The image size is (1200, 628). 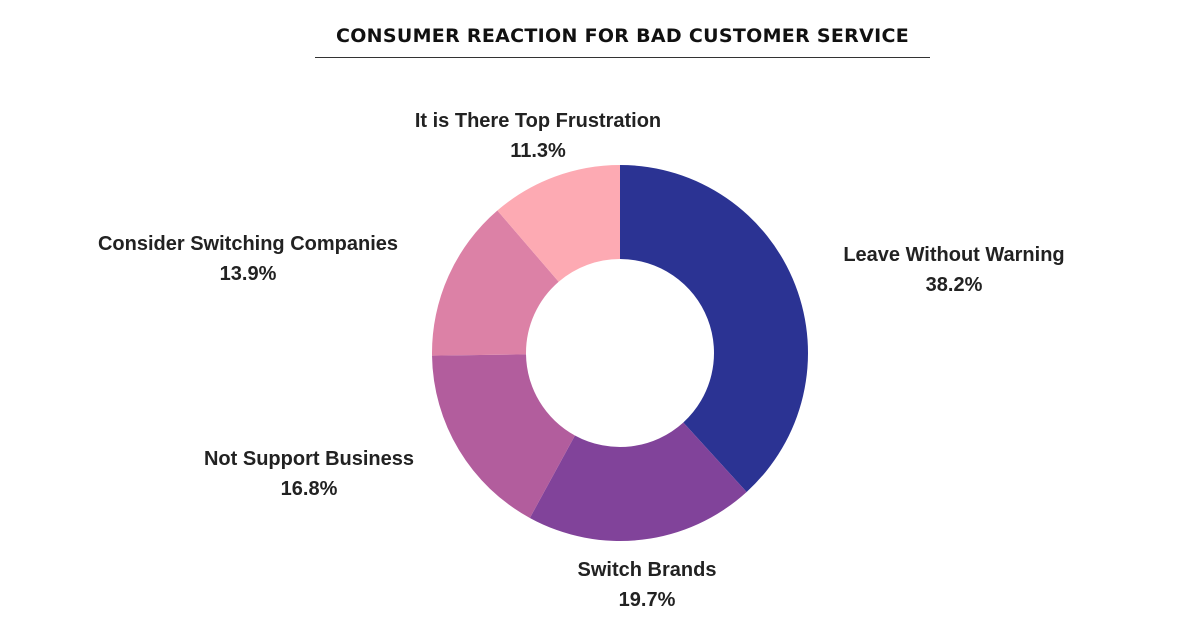 I want to click on slice-label: Not Support Business, so click(x=309, y=459).